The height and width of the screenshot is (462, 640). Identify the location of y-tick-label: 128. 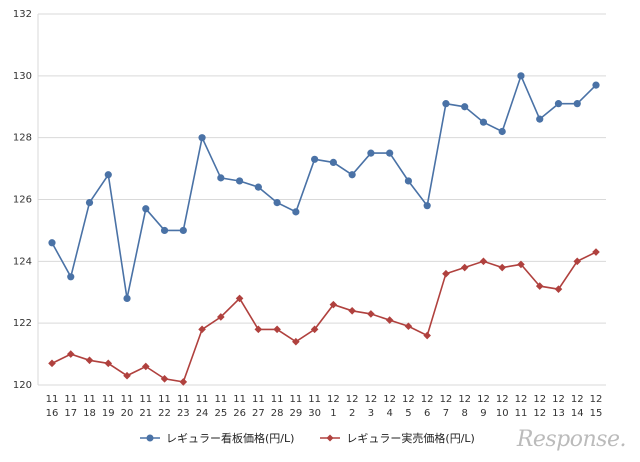
(22, 138).